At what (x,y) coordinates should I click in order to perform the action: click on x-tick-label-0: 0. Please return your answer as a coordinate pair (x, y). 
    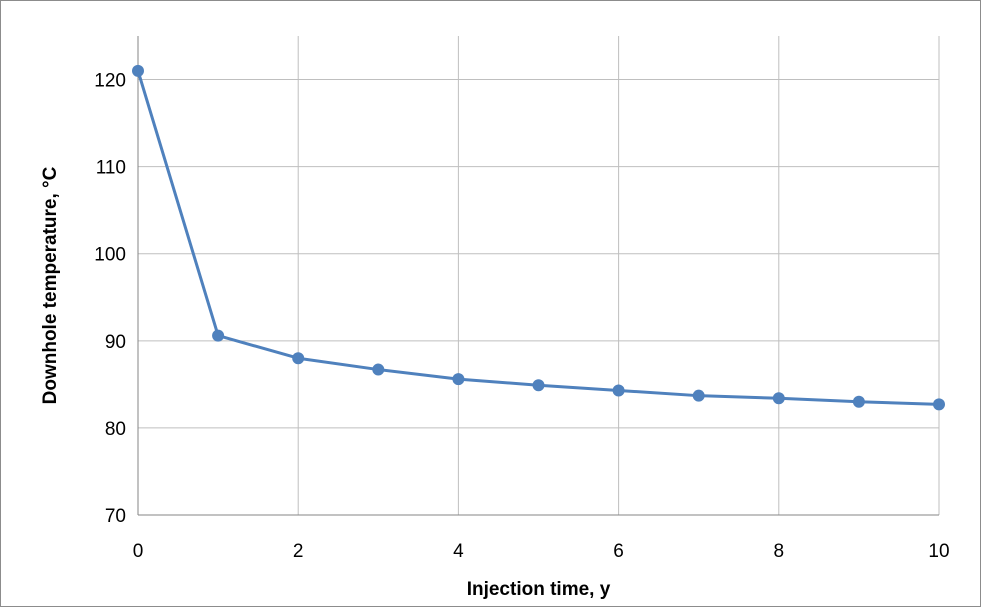
    Looking at the image, I should click on (138, 551).